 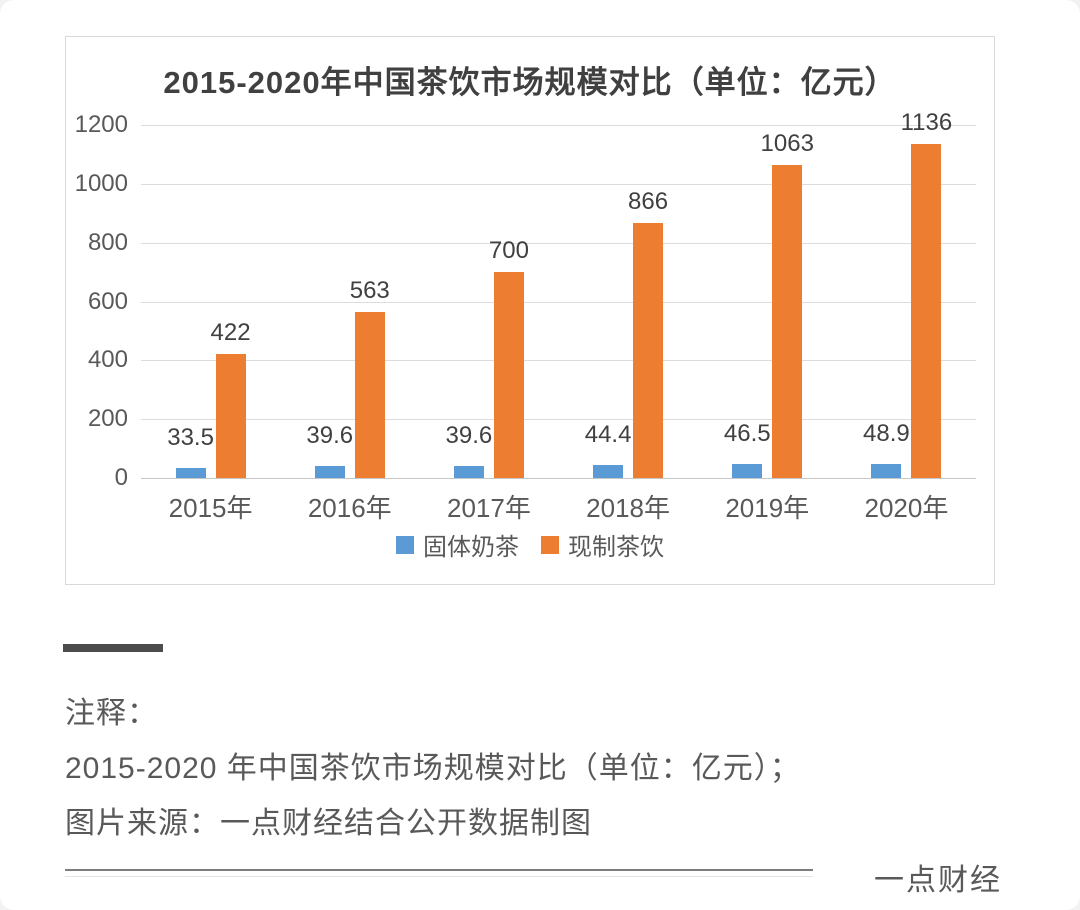 What do you see at coordinates (906, 508) in the screenshot?
I see `x-axis-category-label: 2020年` at bounding box center [906, 508].